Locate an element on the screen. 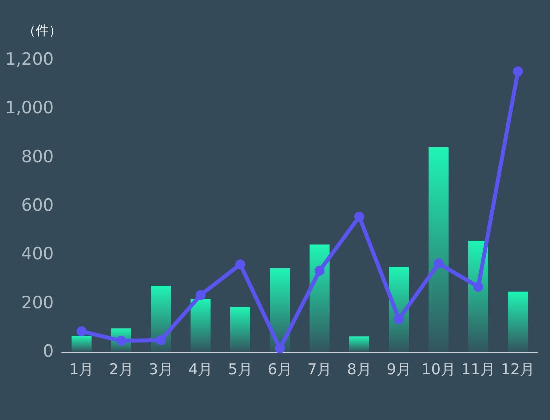 The width and height of the screenshot is (550, 420). x-tick-label: 10月 is located at coordinates (439, 369).